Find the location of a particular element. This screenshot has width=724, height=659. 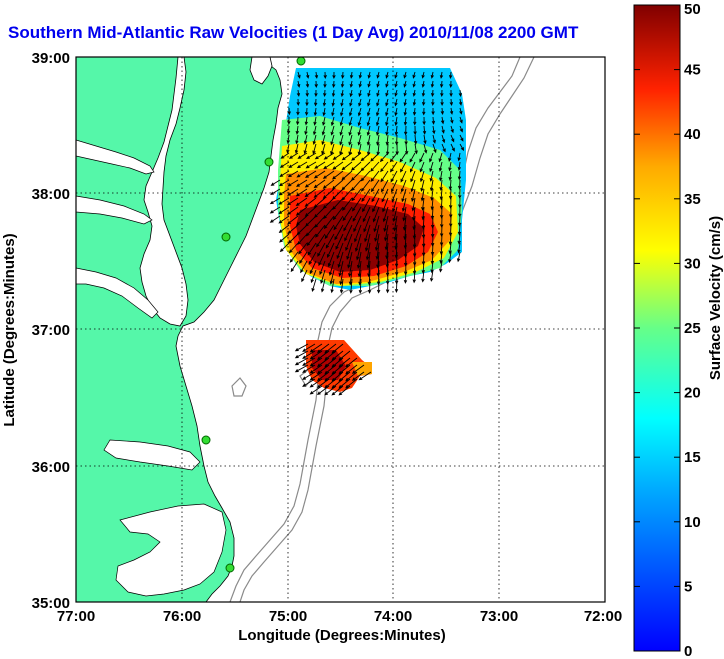

rappahannock-river is located at coordinates (114, 210).